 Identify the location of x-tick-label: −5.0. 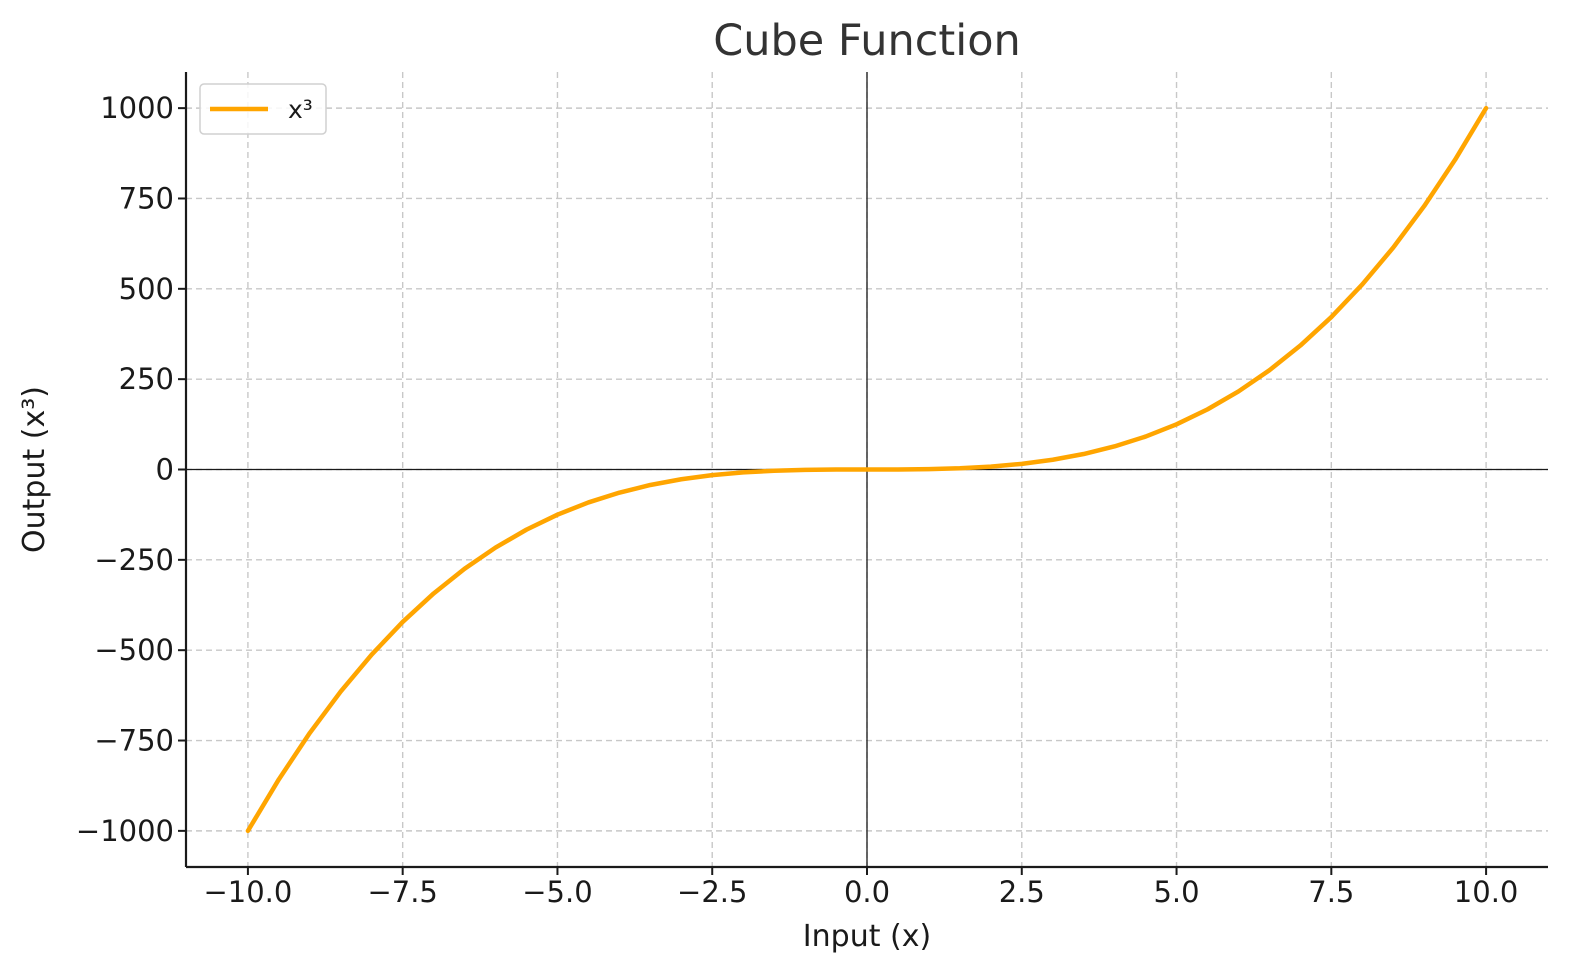
(557, 892).